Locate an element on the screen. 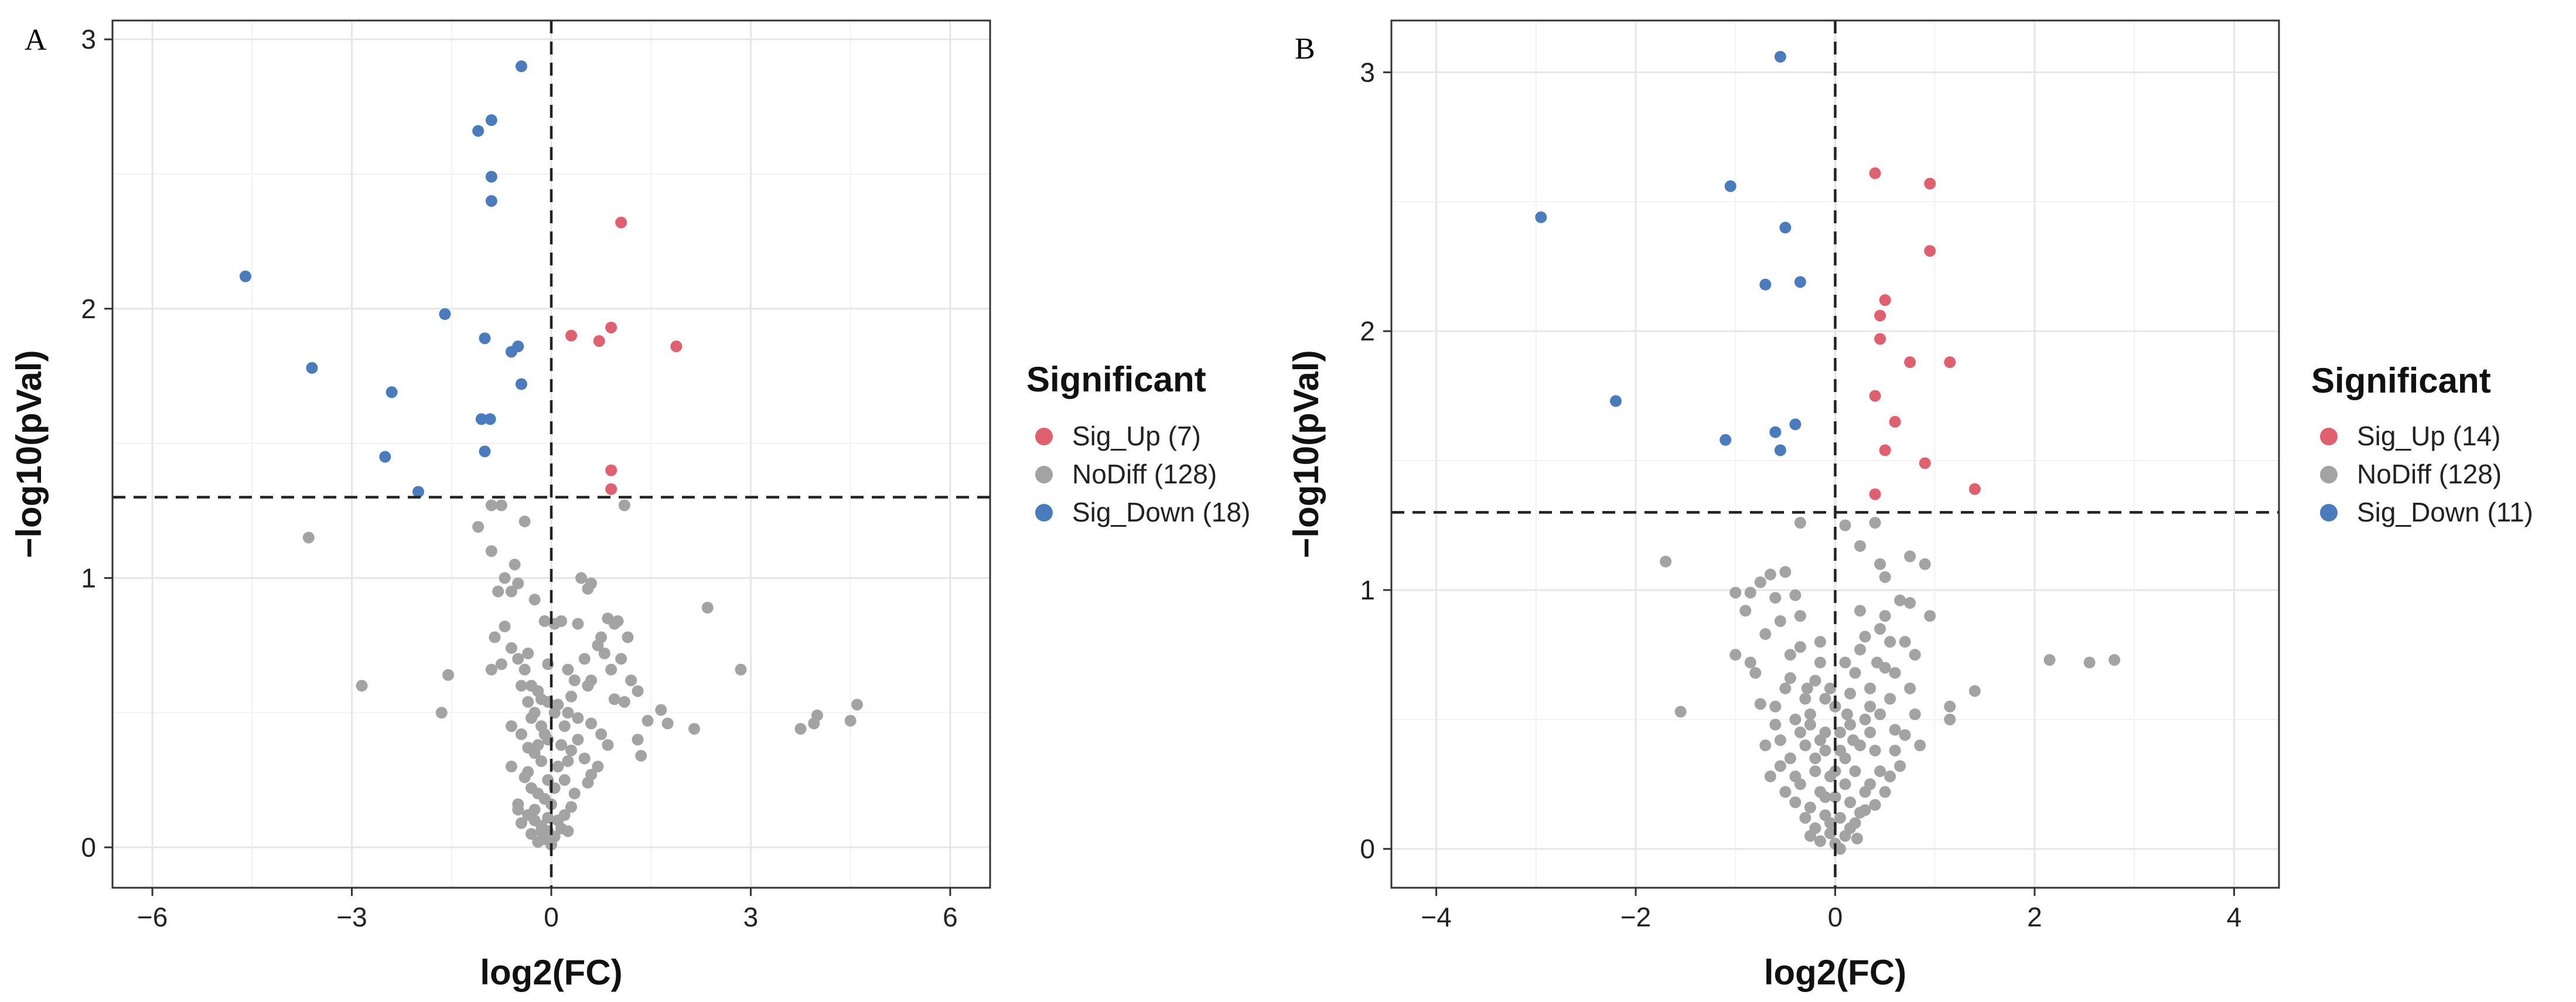  x-tick-label: −6 is located at coordinates (152, 917).